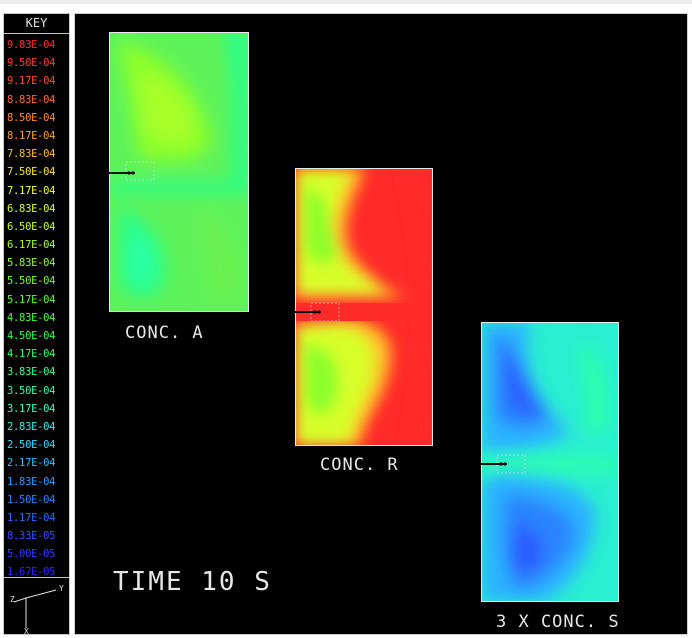 The height and width of the screenshot is (638, 692). I want to click on key-entry: 5.17E-04, so click(31, 299).